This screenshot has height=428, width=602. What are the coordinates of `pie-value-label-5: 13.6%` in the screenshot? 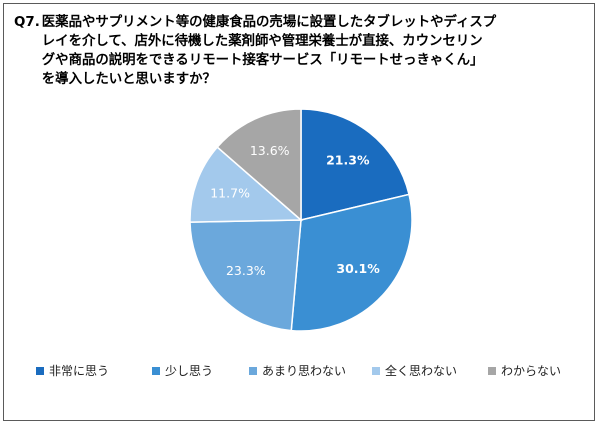 It's located at (270, 150).